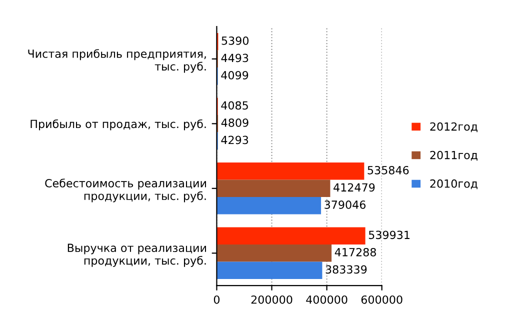  Describe the element at coordinates (454, 184) in the screenshot. I see `legend-label: 2010год` at that location.